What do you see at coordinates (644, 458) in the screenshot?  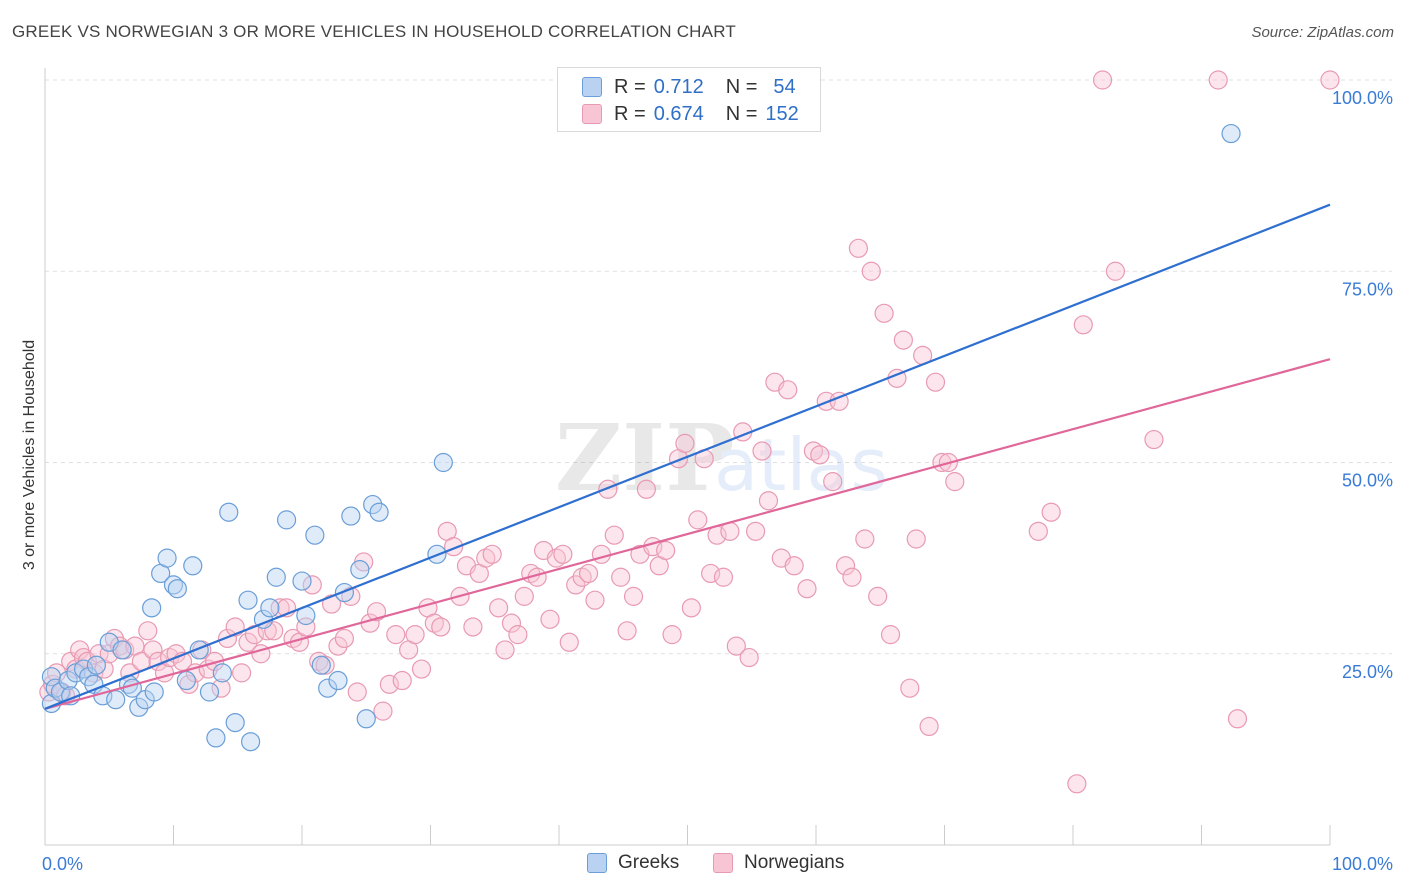 I see `watermark-zip: ZIP` at bounding box center [644, 458].